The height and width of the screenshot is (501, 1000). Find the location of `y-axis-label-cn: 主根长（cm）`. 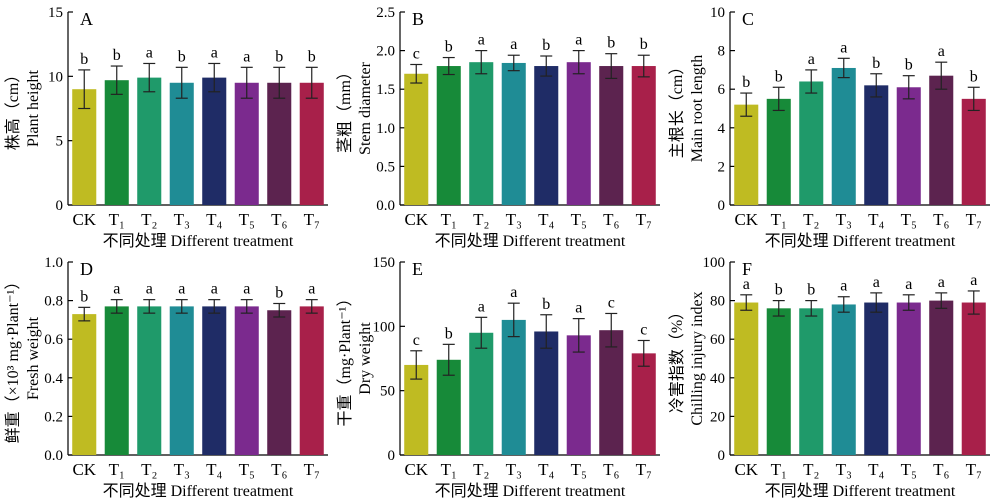

y-axis-label-cn: 主根长（cm） is located at coordinates (677, 109).